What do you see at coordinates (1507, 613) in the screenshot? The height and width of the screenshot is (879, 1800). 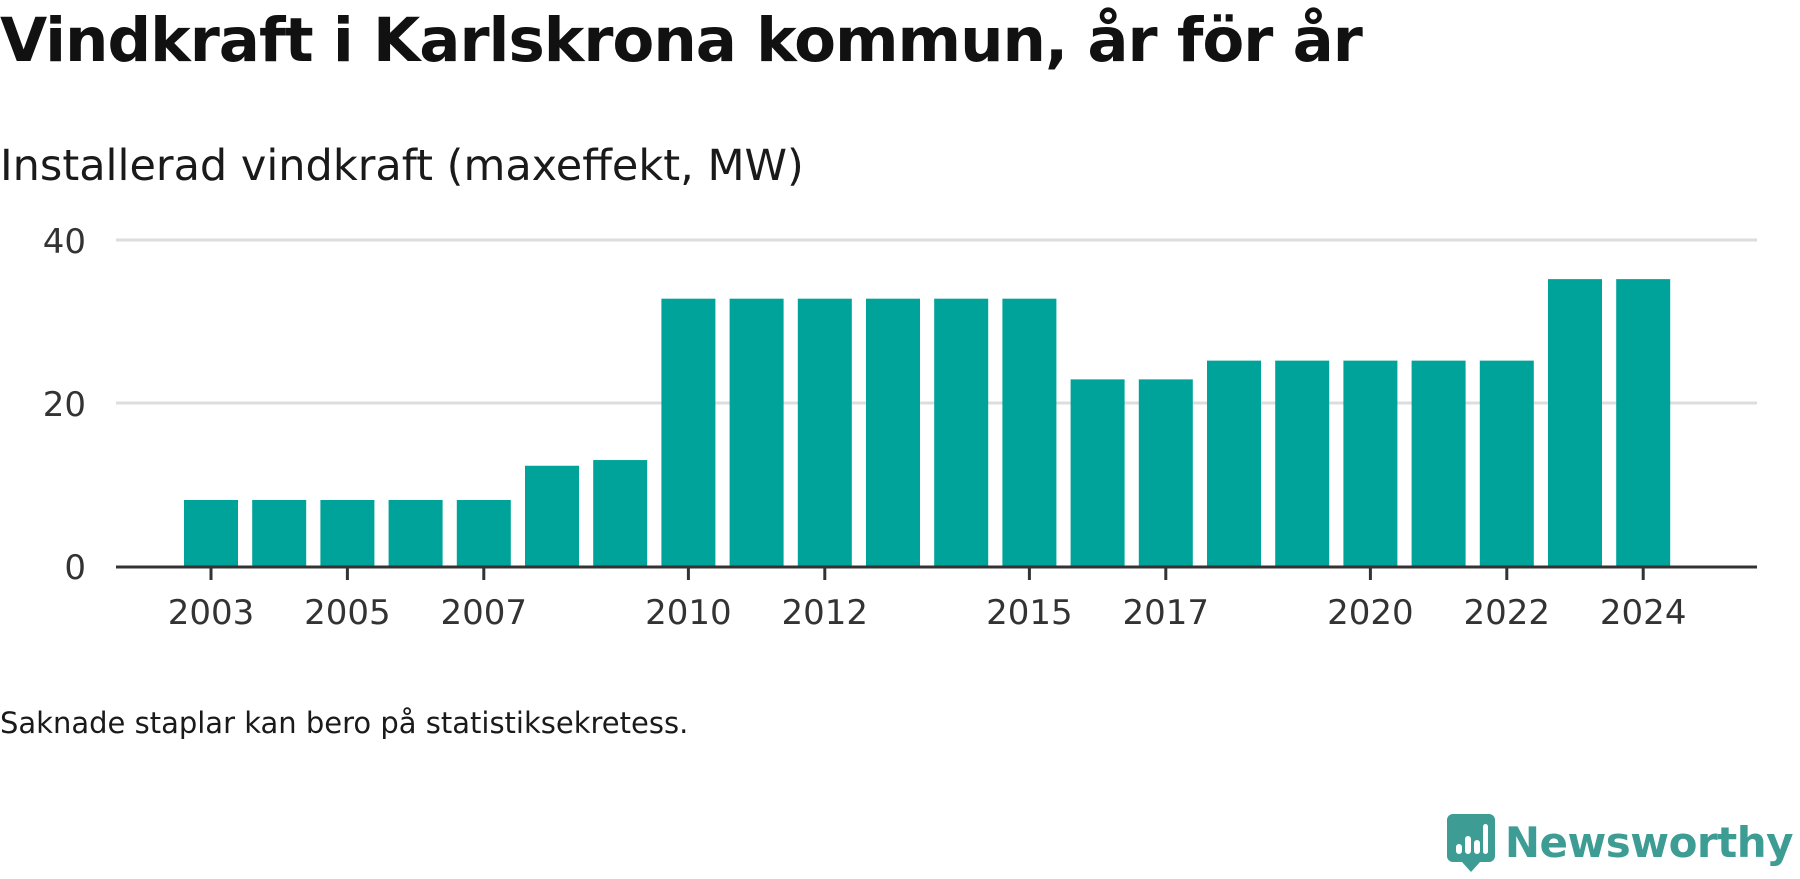 I see `x-tick-label: 2022` at bounding box center [1507, 613].